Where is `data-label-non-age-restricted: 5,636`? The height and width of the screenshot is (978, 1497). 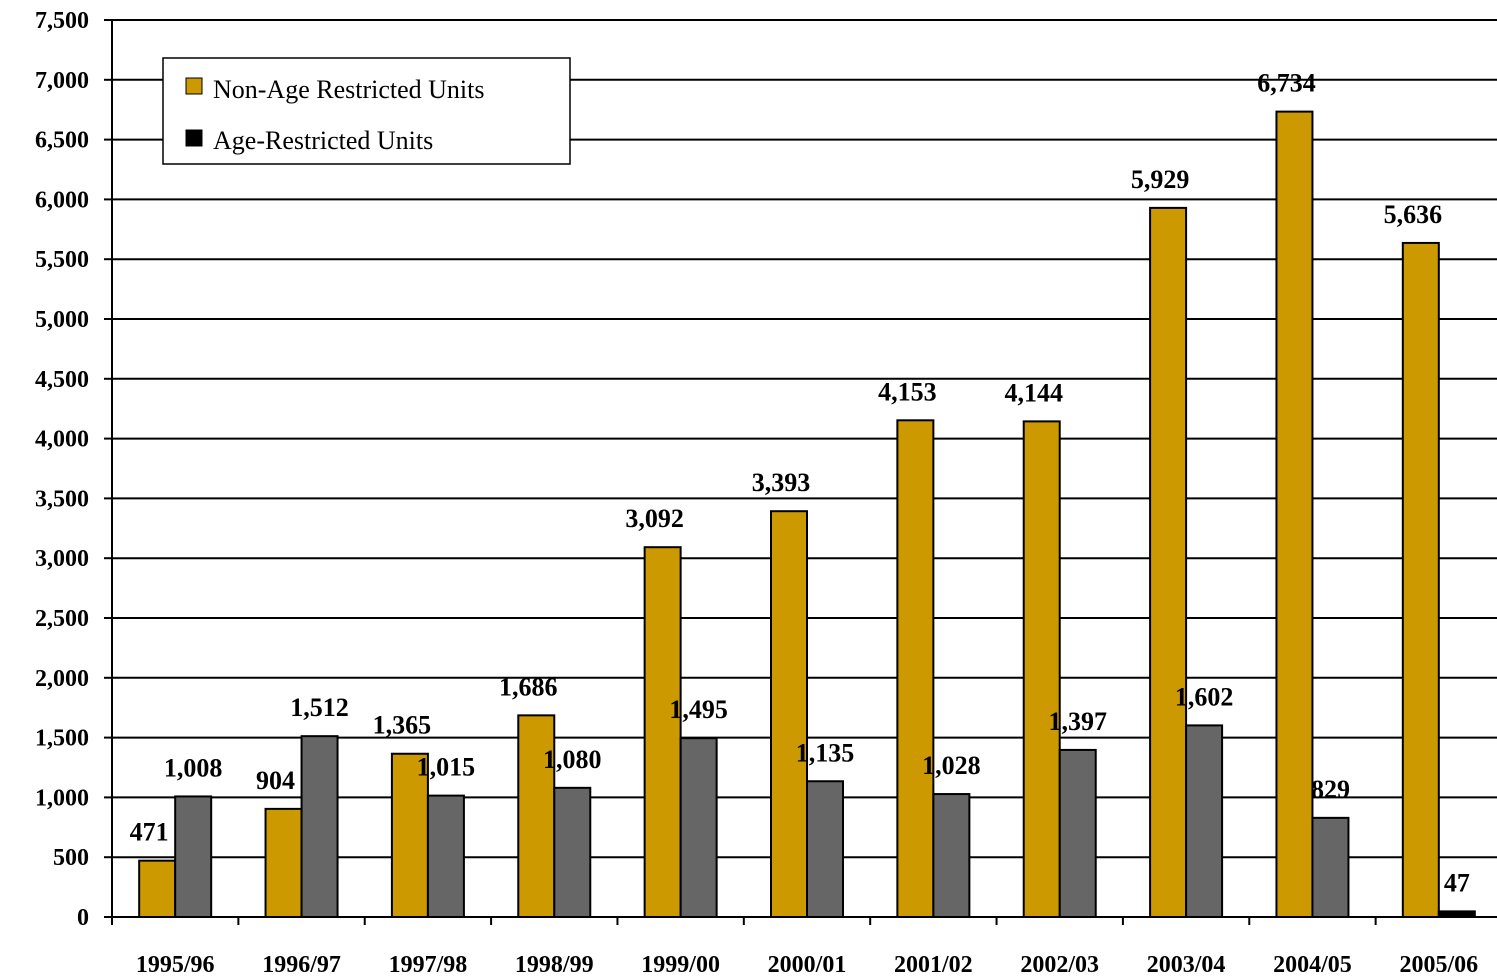 data-label-non-age-restricted: 5,636 is located at coordinates (1413, 214).